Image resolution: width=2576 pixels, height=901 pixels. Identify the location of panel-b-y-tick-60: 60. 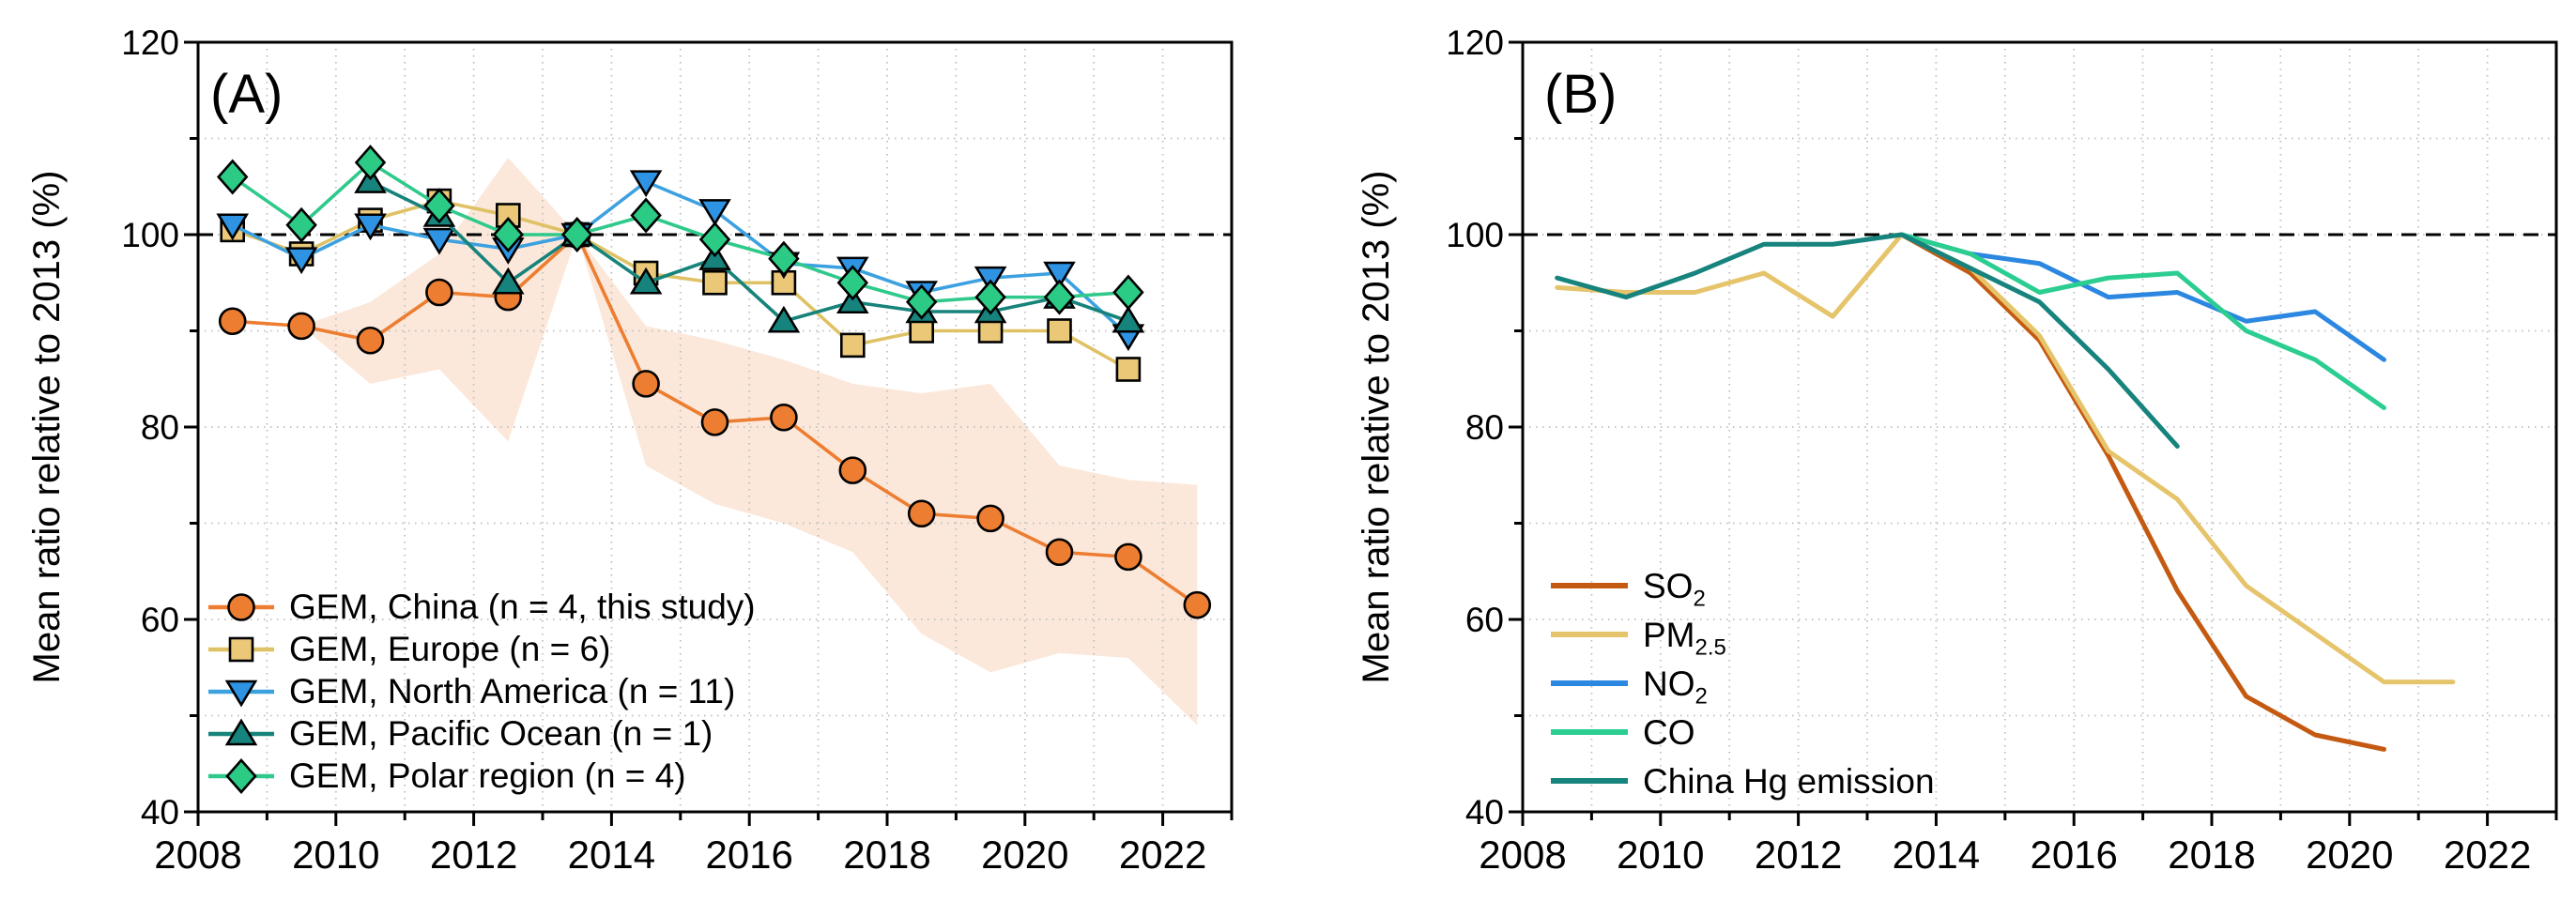
(1485, 620).